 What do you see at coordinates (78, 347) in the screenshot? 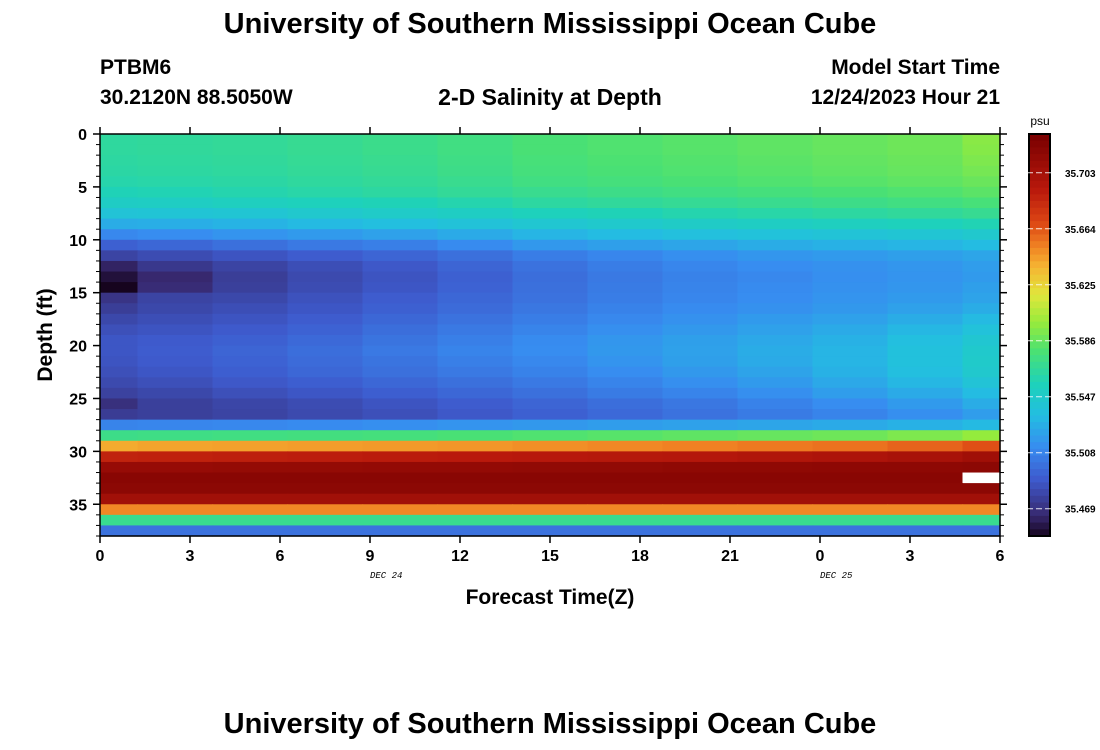
I see `y-tick-label: 20` at bounding box center [78, 347].